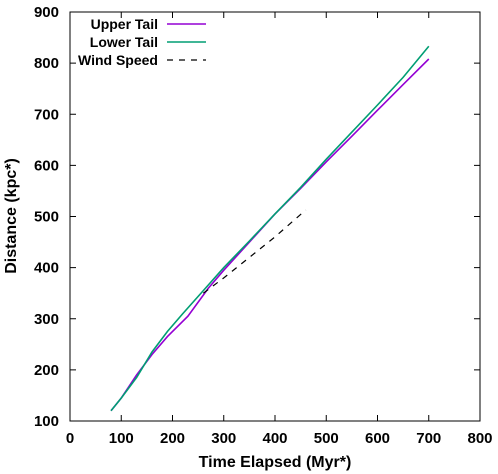 This screenshot has width=498, height=474. Describe the element at coordinates (70, 438) in the screenshot. I see `x-tick-label: 0` at that location.